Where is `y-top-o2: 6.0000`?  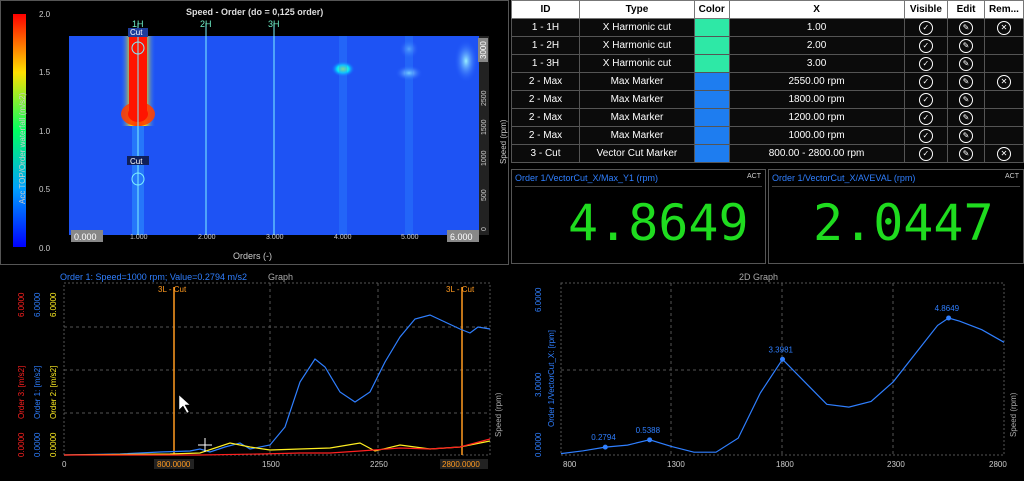 y-top-o2: 6.0000 is located at coordinates (53, 304).